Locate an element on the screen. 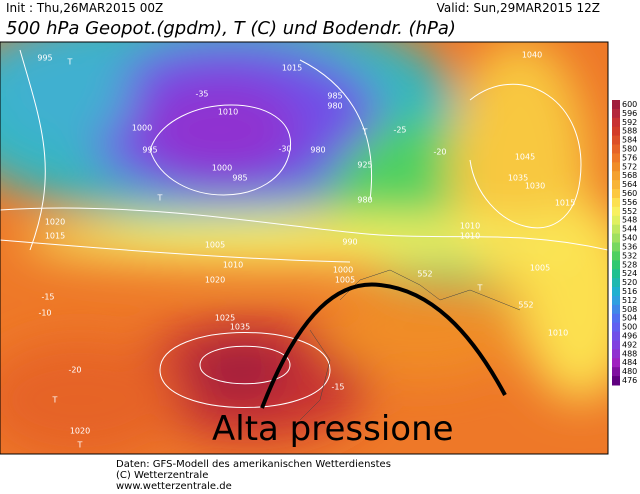  legend-label: 548 is located at coordinates (629, 220).